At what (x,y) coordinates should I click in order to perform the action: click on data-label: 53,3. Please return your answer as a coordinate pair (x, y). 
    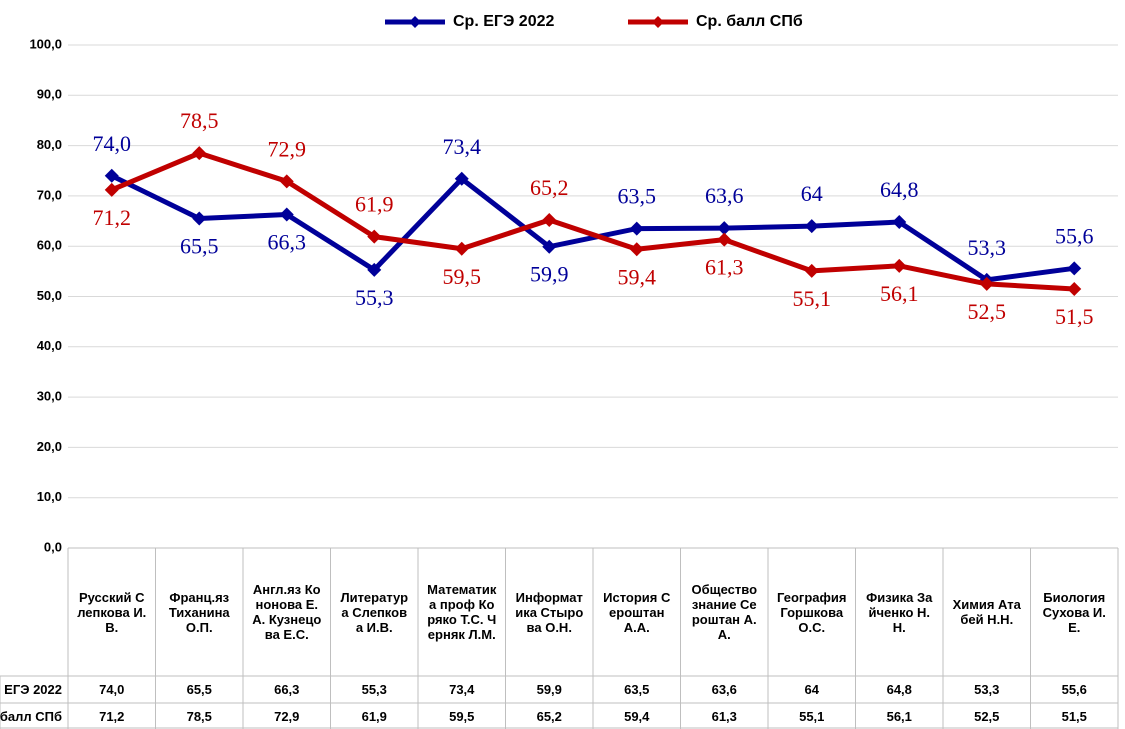
    Looking at the image, I should click on (987, 247).